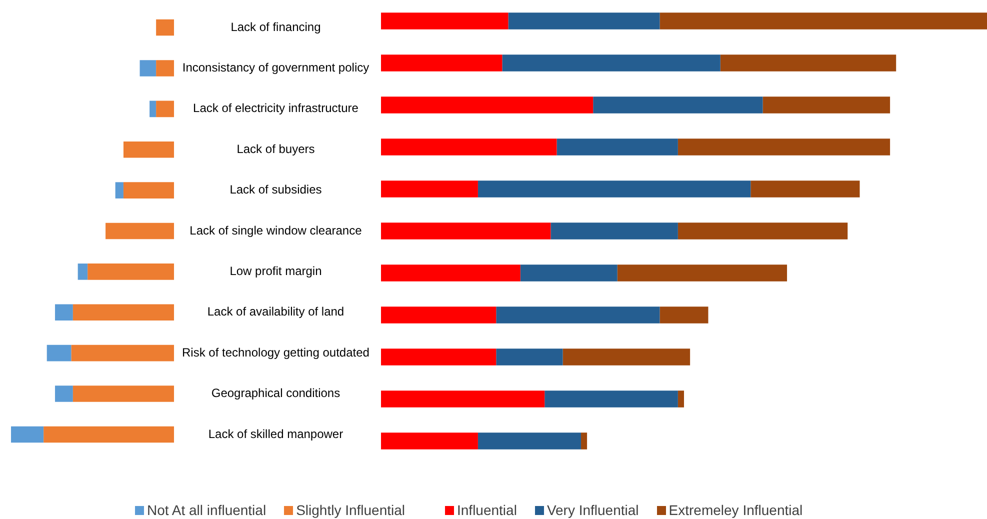 The width and height of the screenshot is (987, 519). I want to click on legend-label: Slightly Influential, so click(351, 510).